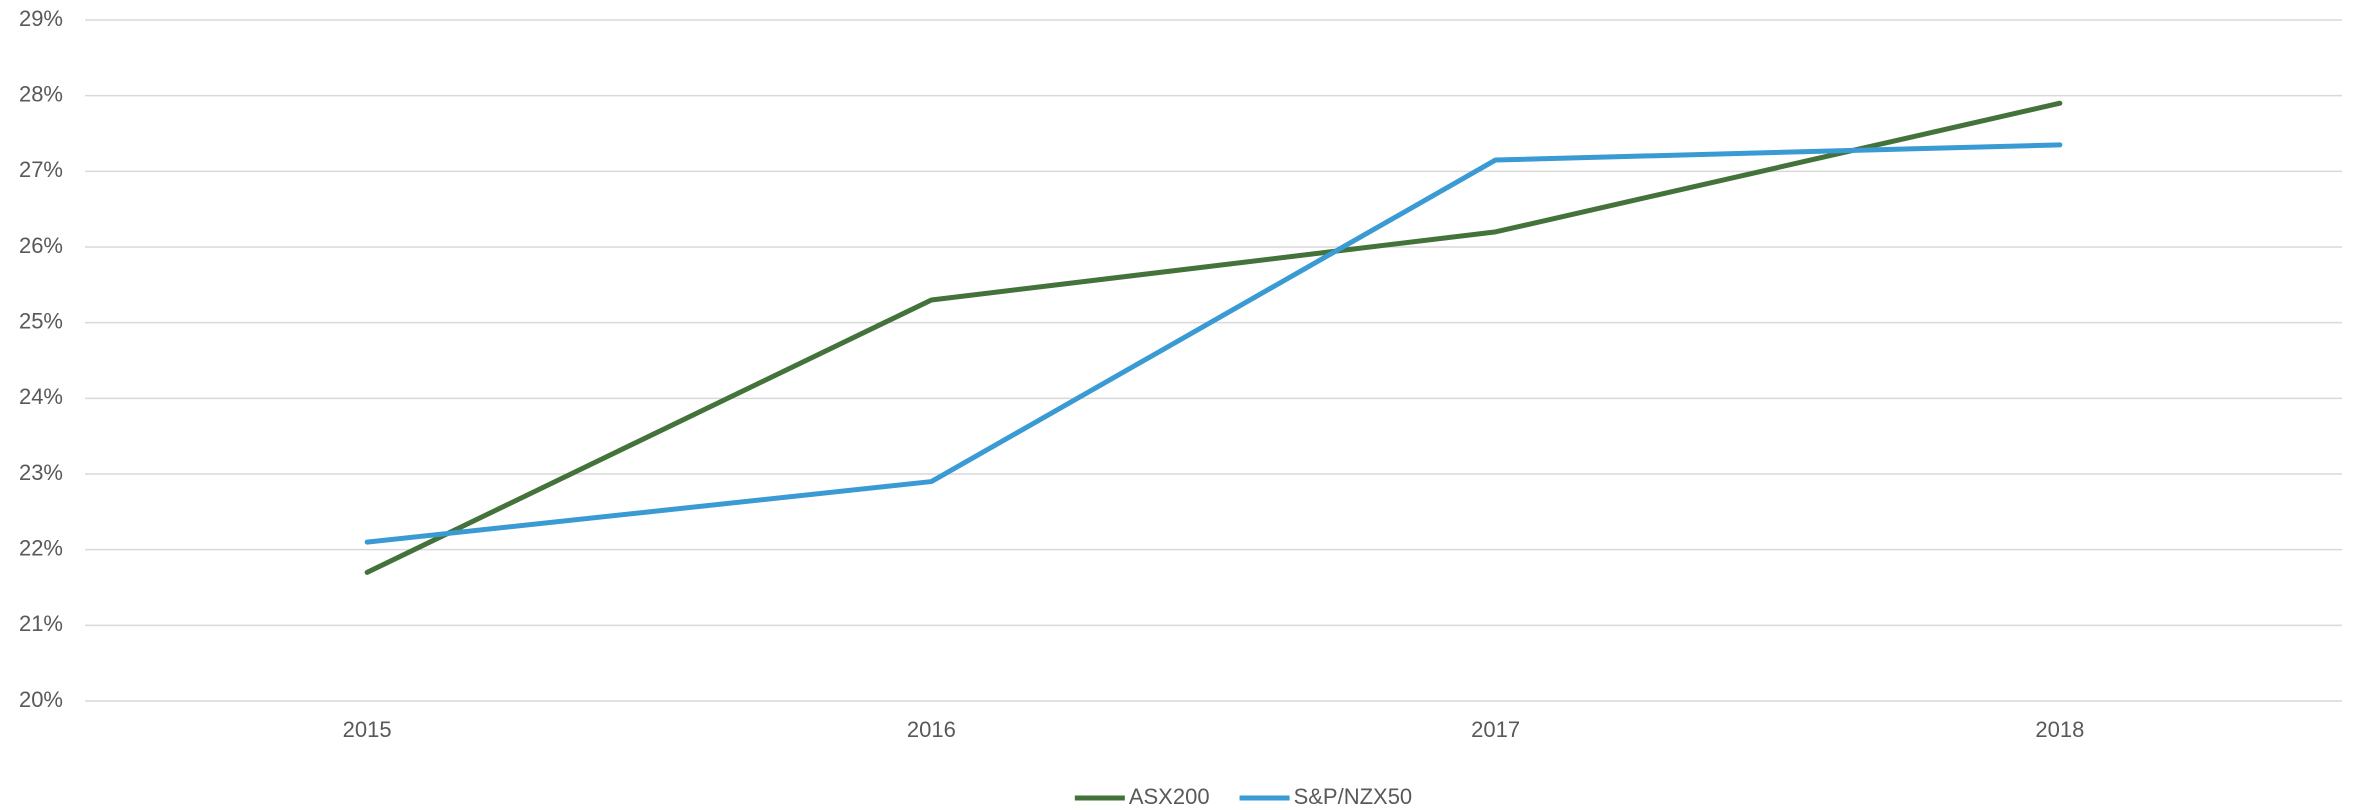  I want to click on y-tick-label: 23%, so click(41, 472).